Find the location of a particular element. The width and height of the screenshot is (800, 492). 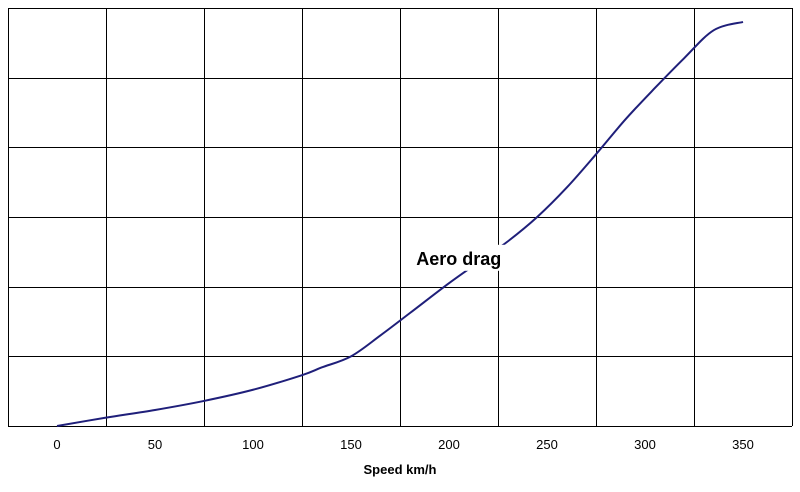

x-tick-label: 150 is located at coordinates (351, 444).